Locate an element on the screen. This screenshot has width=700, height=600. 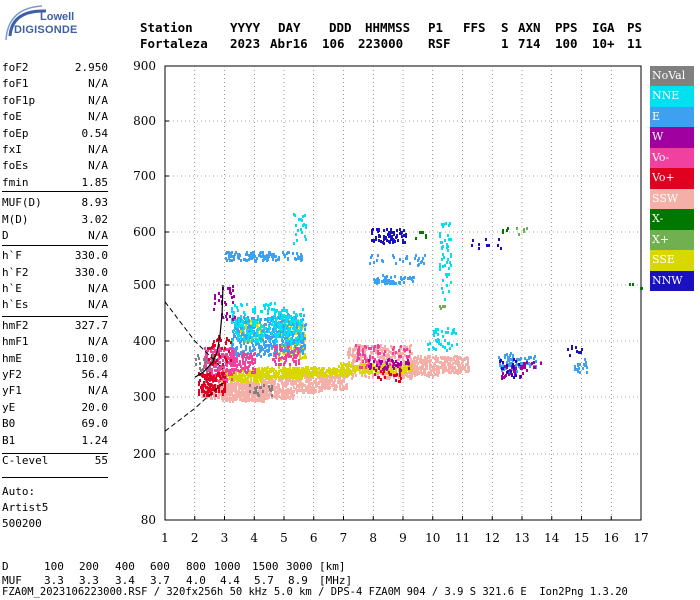
param-row: foF2 2.950 is located at coordinates (55, 68).